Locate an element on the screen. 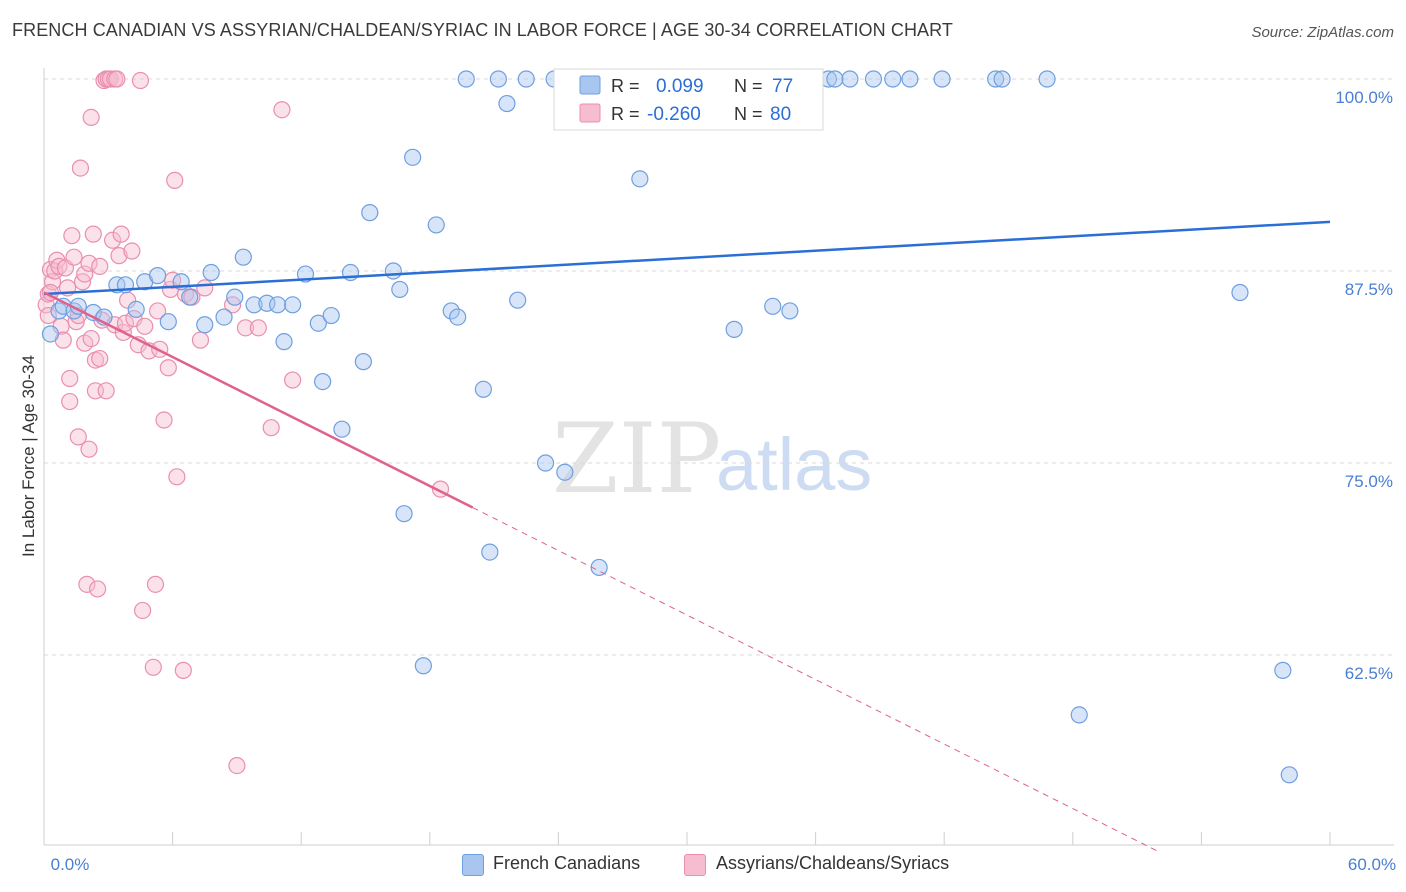  legend-blue-swatch is located at coordinates (473, 865).